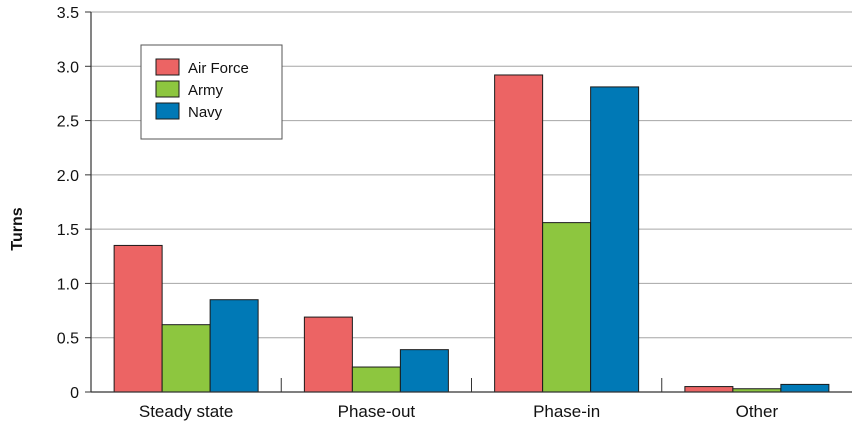 Image resolution: width=854 pixels, height=426 pixels. I want to click on y-tick-labels: 0 0.5 1.0 1.5 2.0 2.5 3.0 3.5, so click(68, 203).